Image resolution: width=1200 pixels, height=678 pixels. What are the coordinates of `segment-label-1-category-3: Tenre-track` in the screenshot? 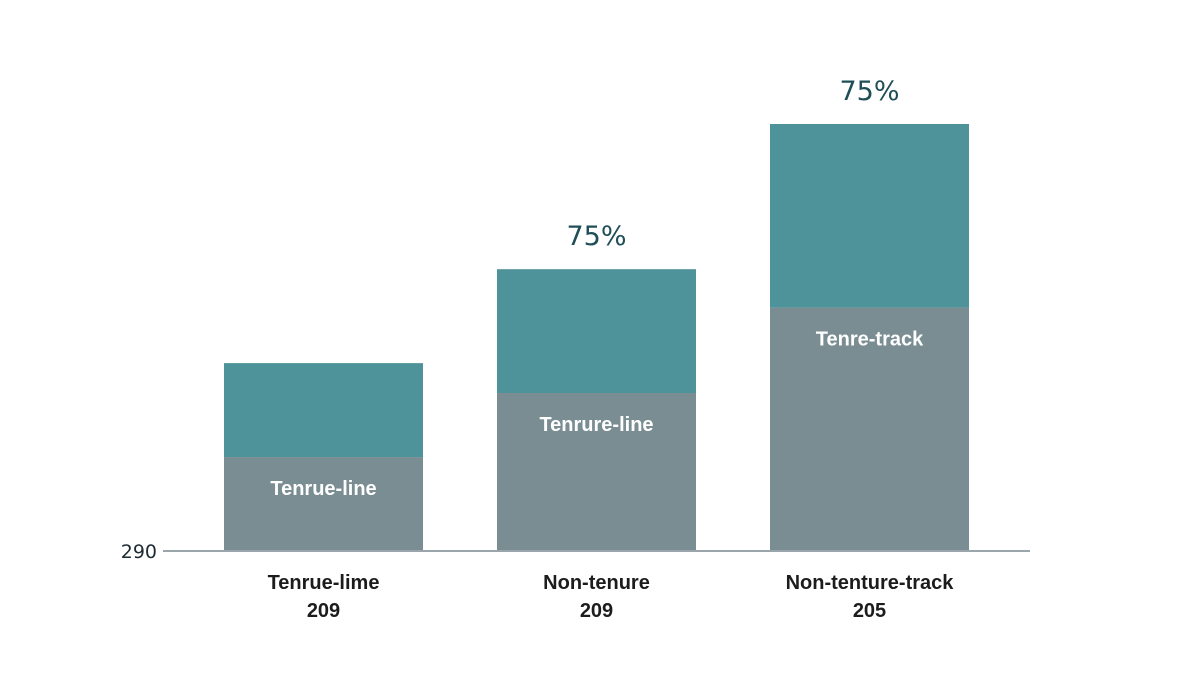 It's located at (870, 340).